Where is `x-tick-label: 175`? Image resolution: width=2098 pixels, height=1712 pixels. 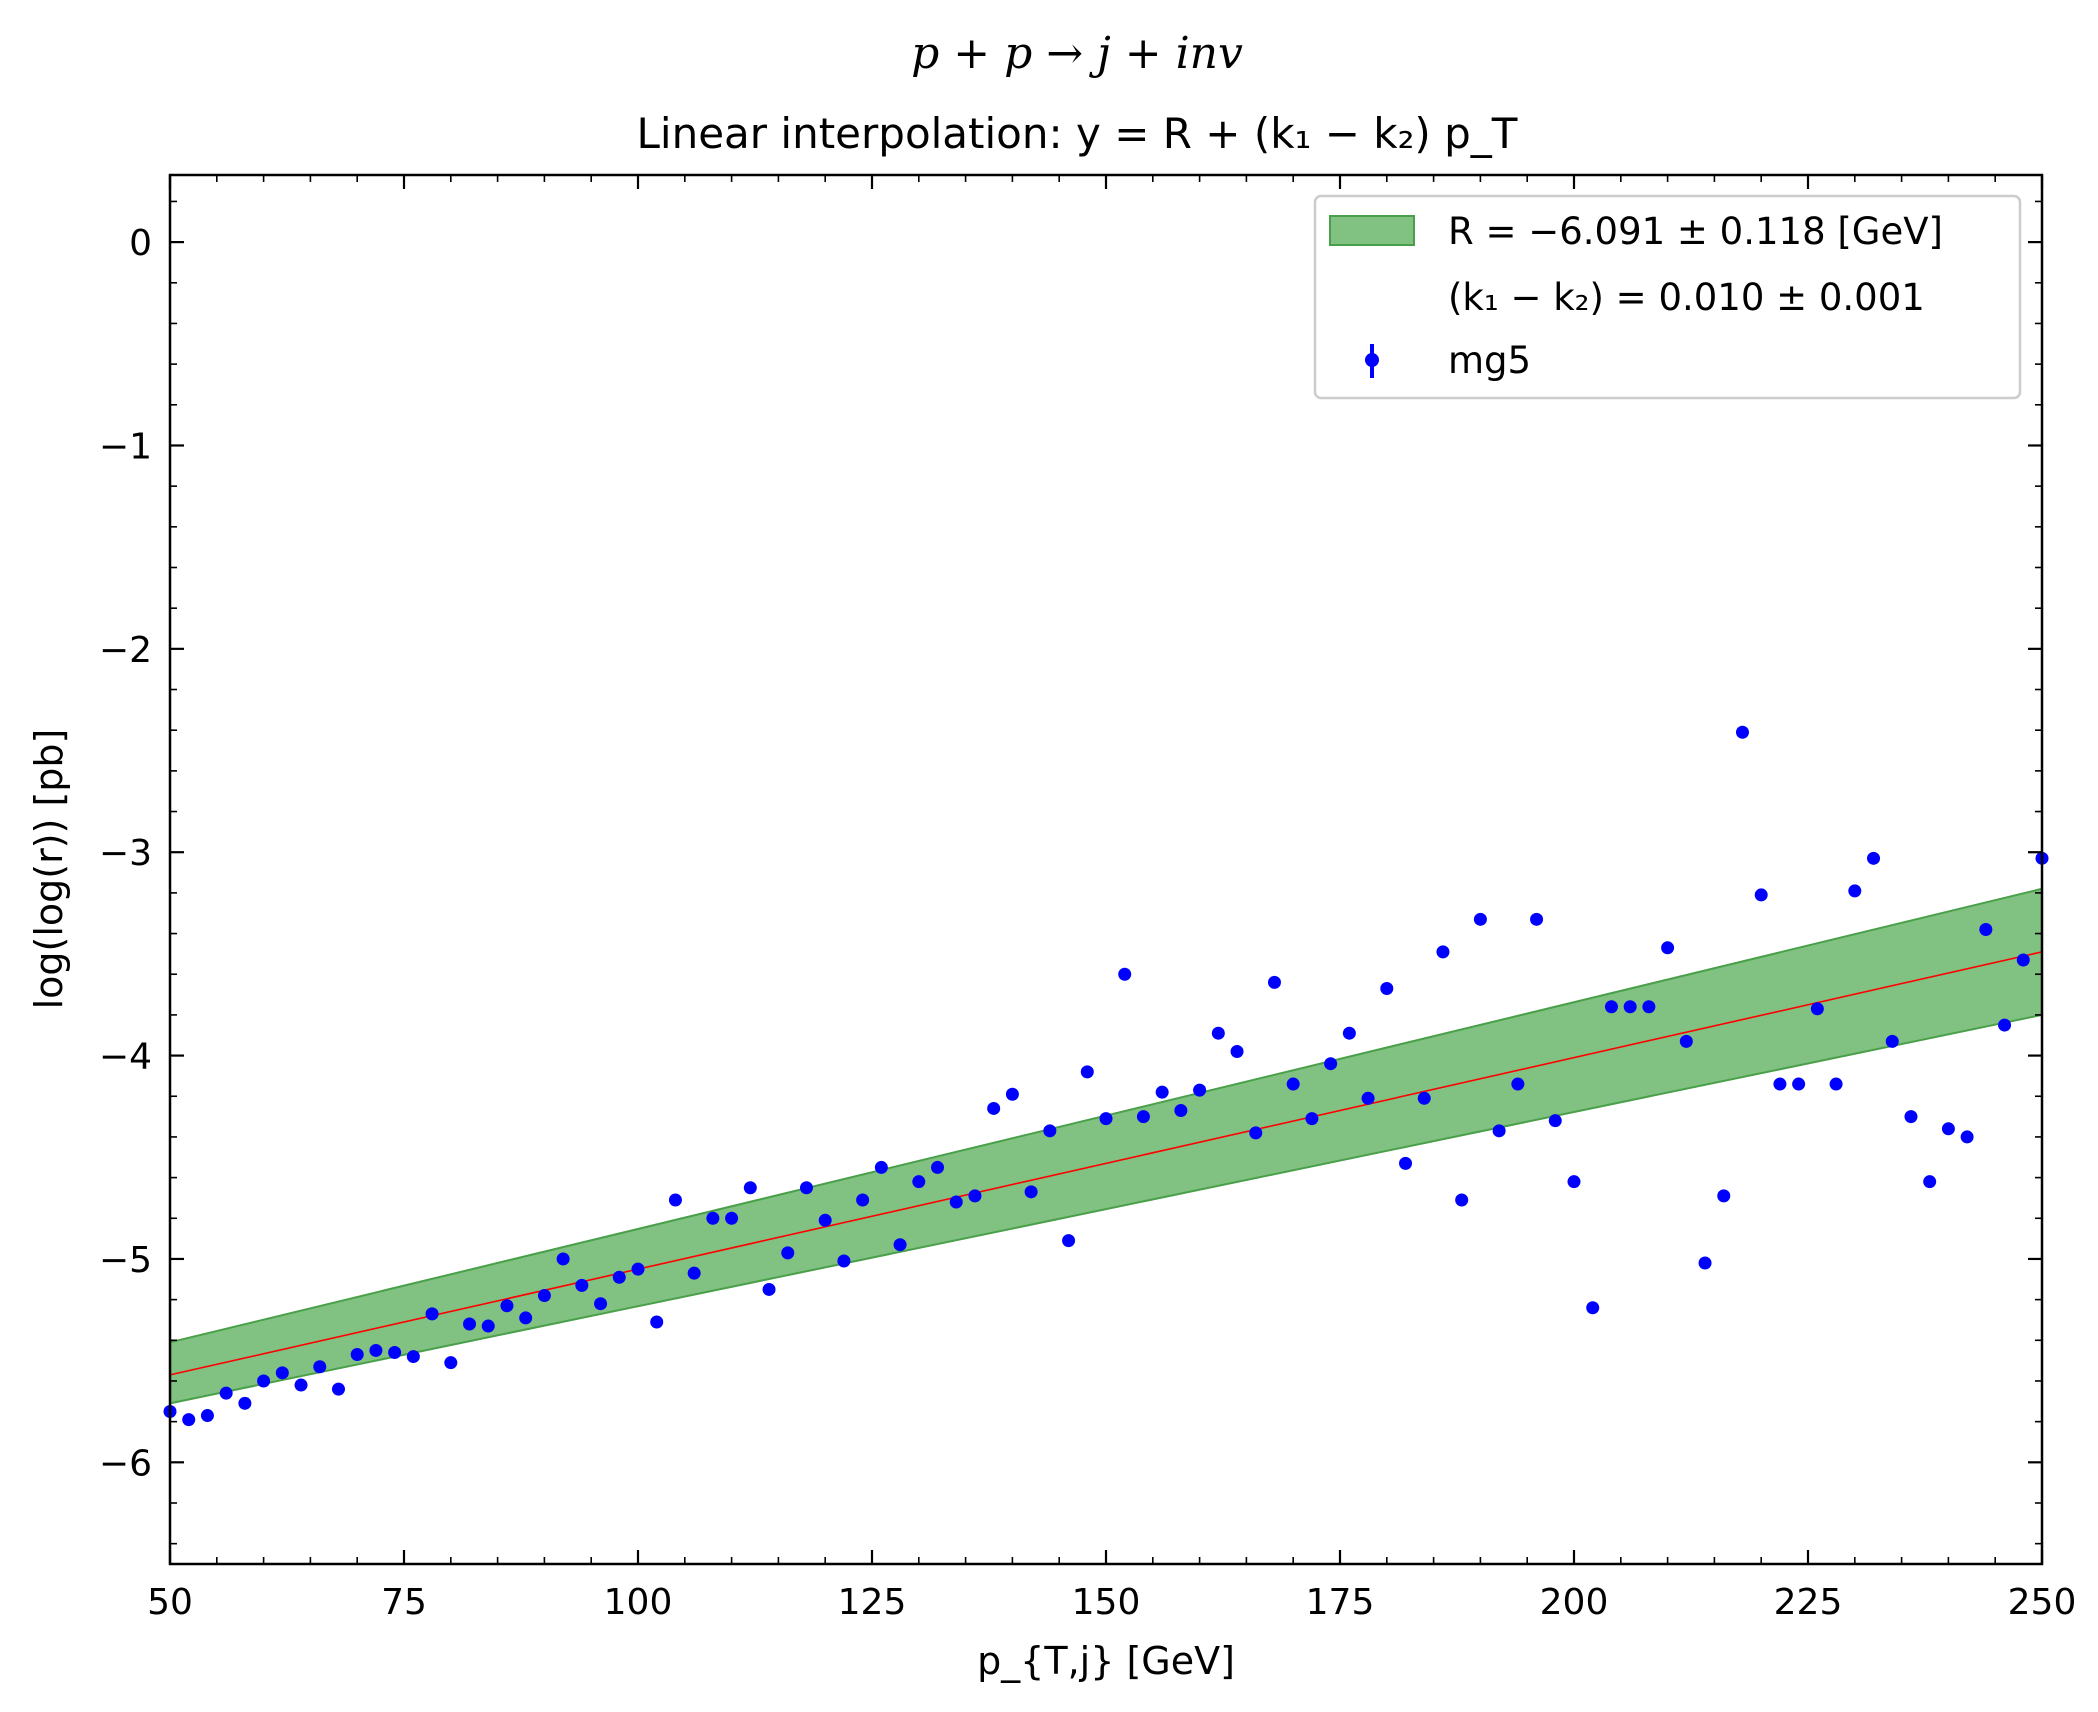
x-tick-label: 175 is located at coordinates (1340, 1602).